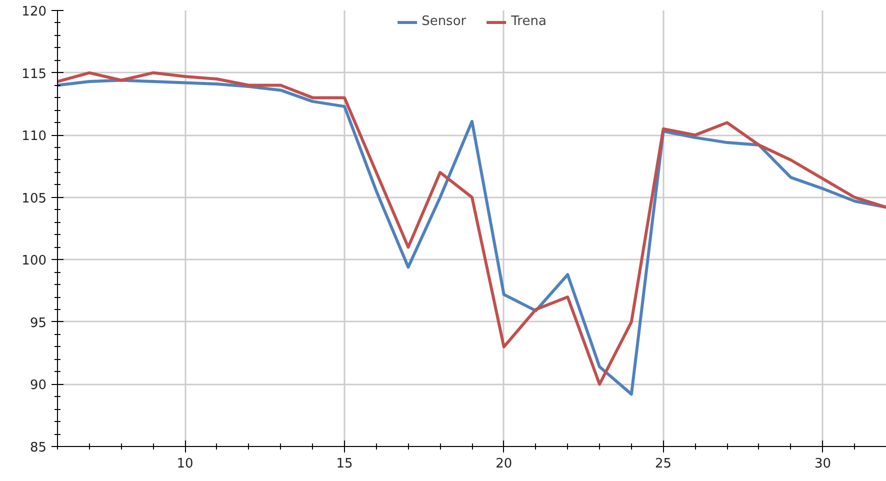 This screenshot has width=886, height=481. What do you see at coordinates (528, 21) in the screenshot?
I see `legend-label: Trena` at bounding box center [528, 21].